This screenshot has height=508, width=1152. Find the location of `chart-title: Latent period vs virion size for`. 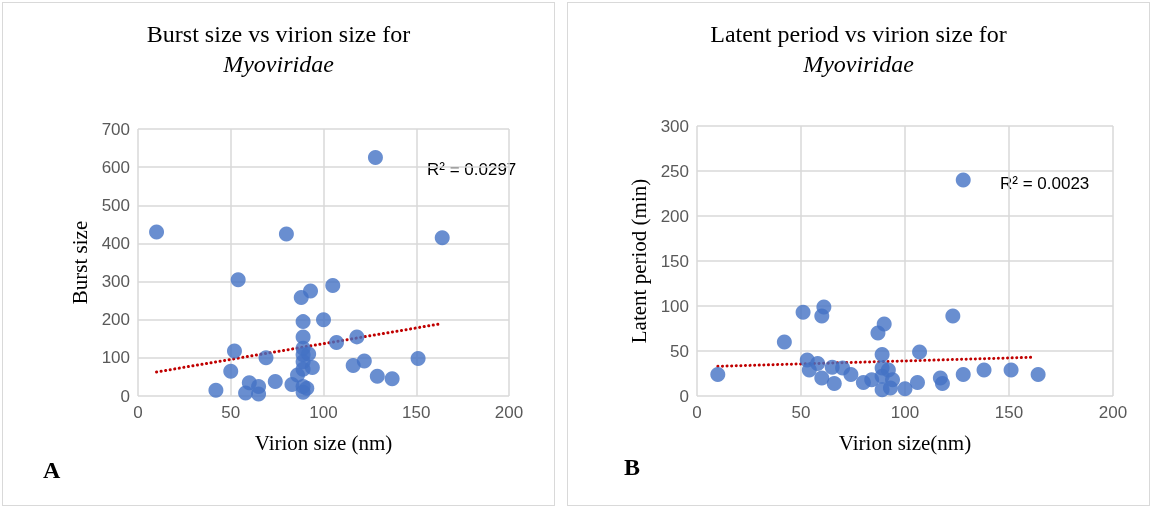

chart-title: Latent period vs virion size for is located at coordinates (858, 34).